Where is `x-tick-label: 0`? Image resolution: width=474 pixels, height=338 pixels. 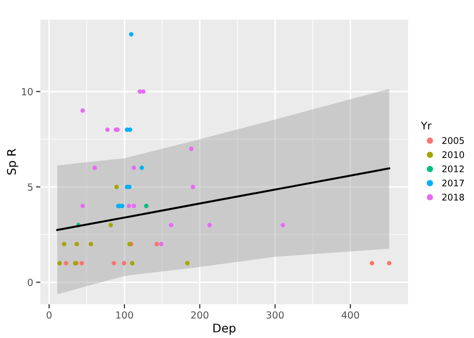 x-tick-label: 0 is located at coordinates (49, 315).